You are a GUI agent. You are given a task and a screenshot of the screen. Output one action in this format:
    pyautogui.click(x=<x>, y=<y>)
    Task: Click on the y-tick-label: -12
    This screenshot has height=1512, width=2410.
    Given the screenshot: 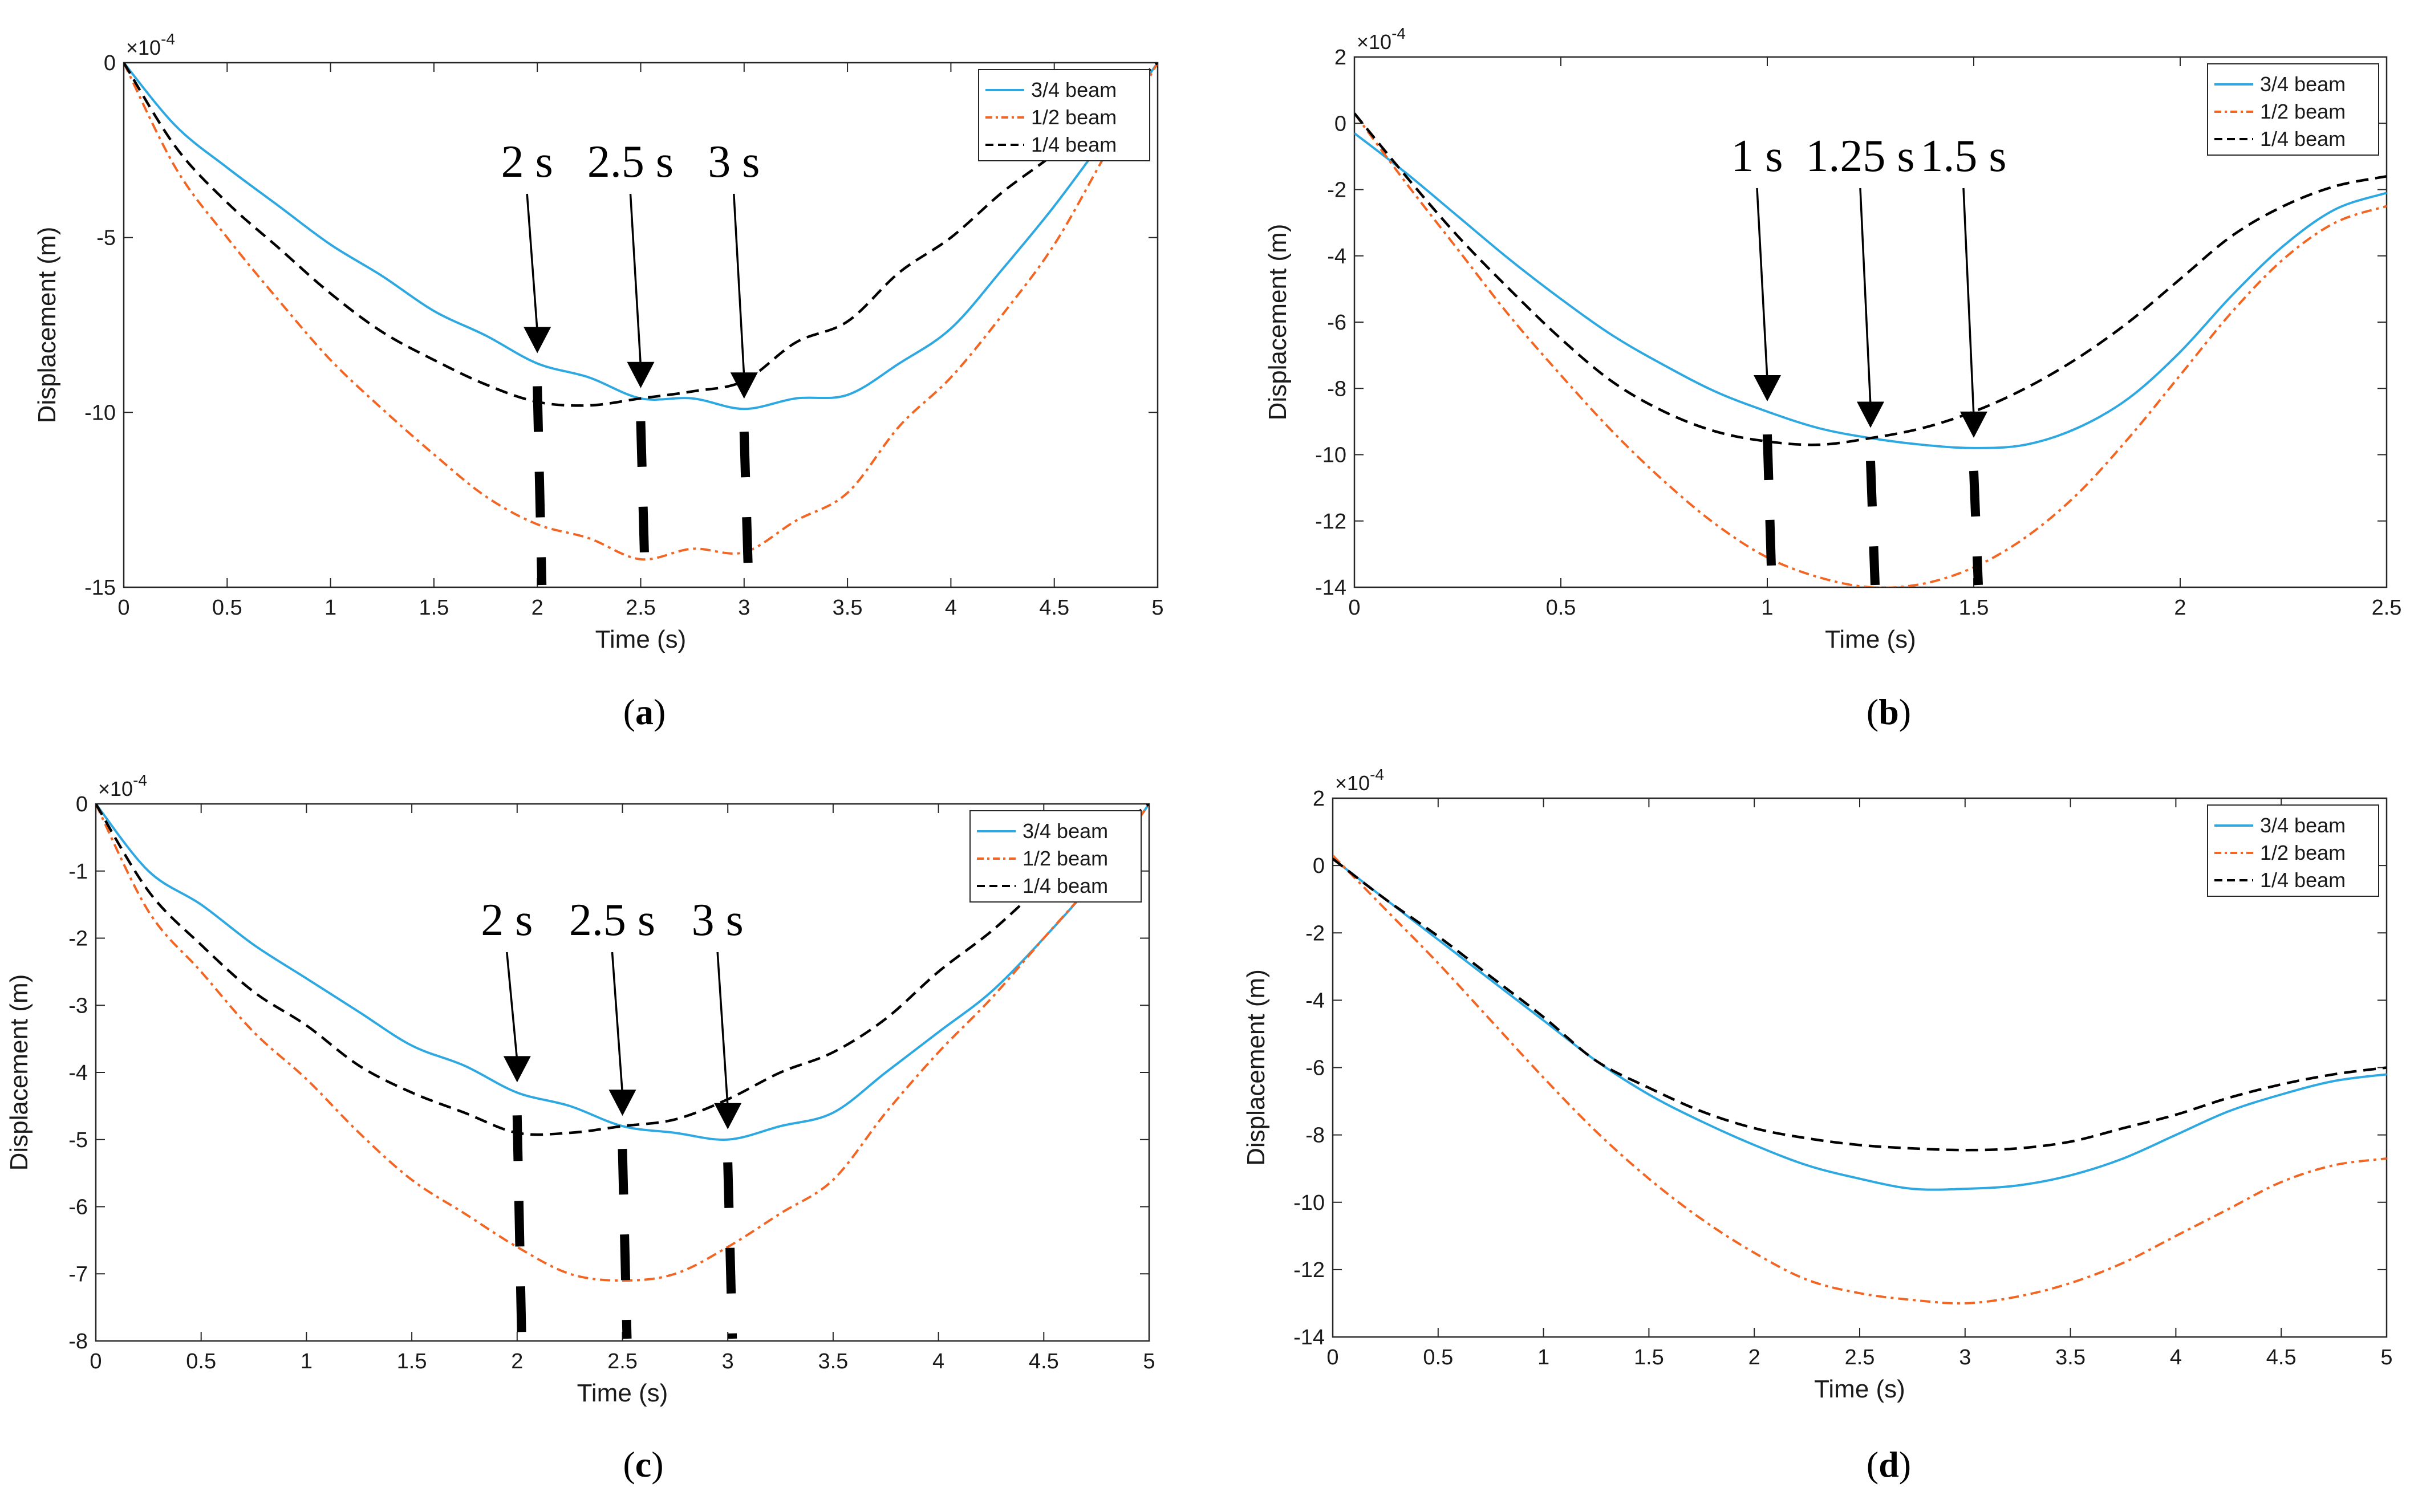 What is the action you would take?
    pyautogui.click(x=1330, y=522)
    